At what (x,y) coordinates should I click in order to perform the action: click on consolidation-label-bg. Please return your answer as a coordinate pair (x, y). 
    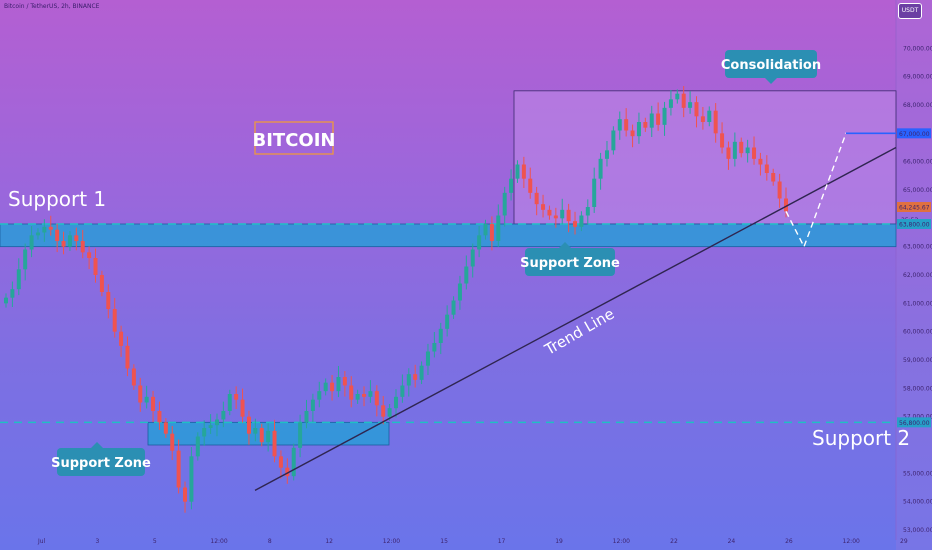
    Looking at the image, I should click on (771, 64).